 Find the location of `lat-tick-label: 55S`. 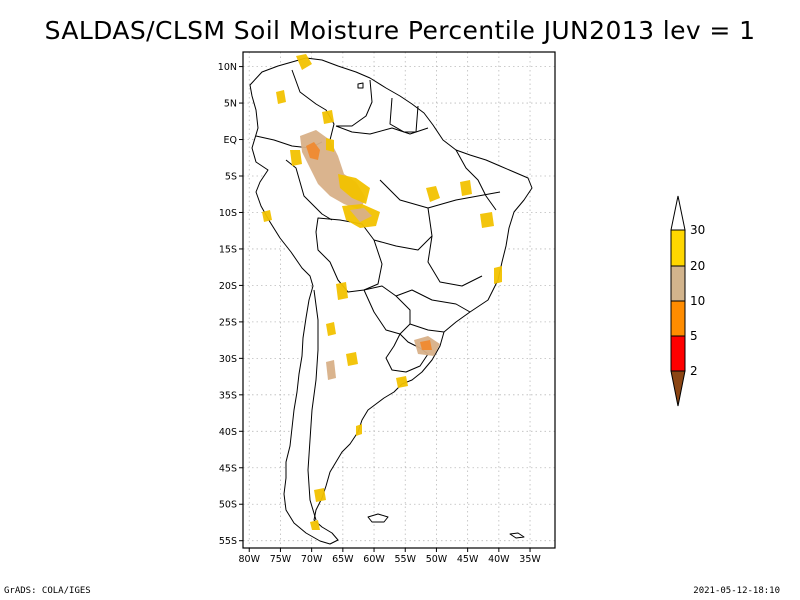

lat-tick-label: 55S is located at coordinates (228, 541).